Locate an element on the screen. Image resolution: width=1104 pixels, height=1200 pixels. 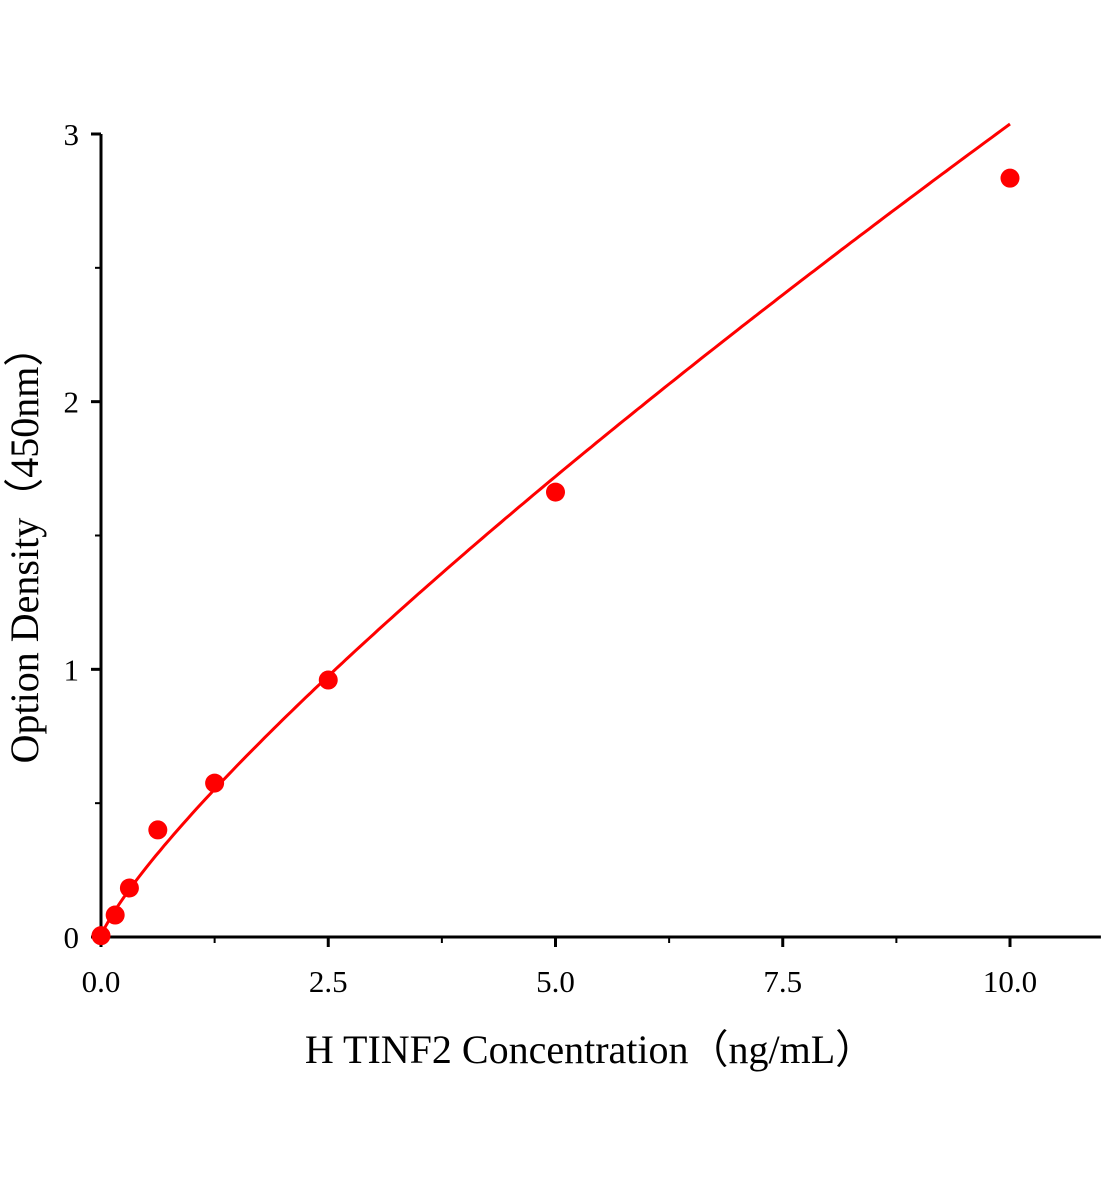
x-tick-label: 7.5 is located at coordinates (782, 981).